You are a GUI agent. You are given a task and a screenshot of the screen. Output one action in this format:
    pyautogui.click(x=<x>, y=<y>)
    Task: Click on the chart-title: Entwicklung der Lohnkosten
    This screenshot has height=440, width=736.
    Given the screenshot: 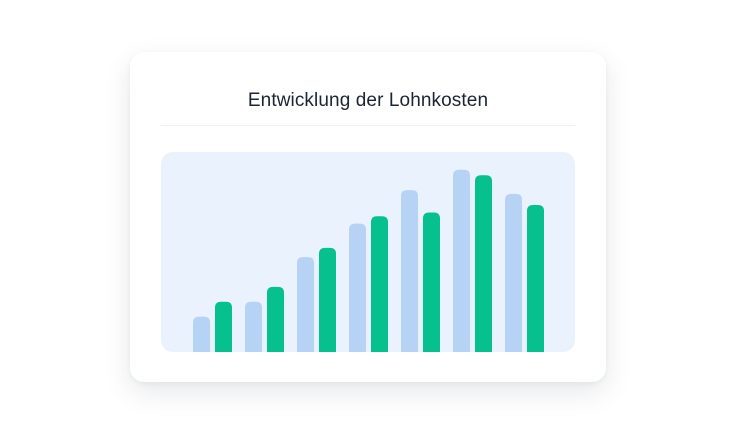 What is the action you would take?
    pyautogui.click(x=368, y=100)
    